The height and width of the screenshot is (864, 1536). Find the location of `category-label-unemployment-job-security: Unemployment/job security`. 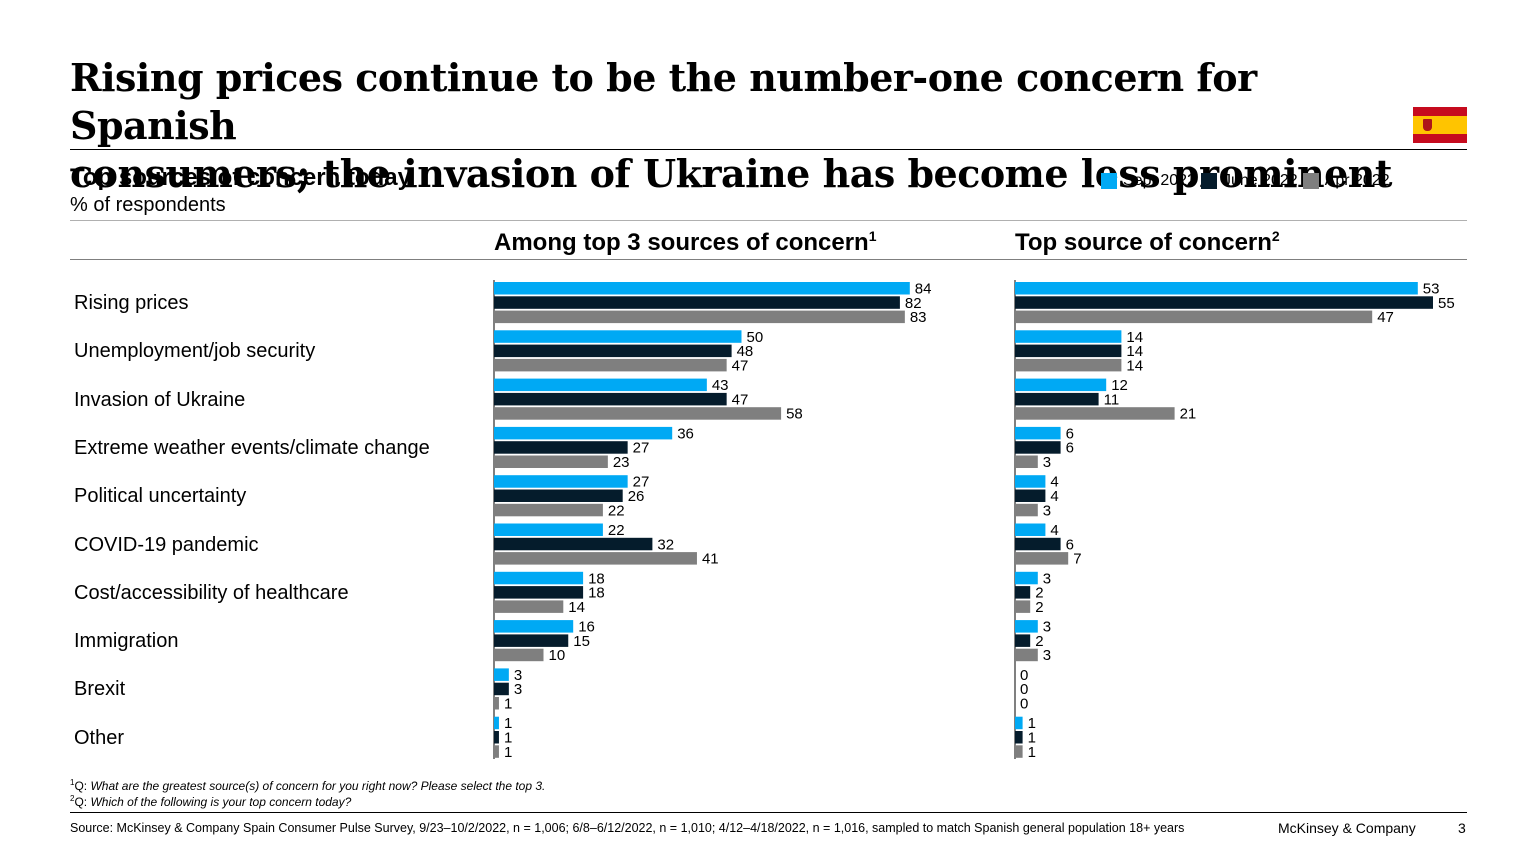

category-label-unemployment-job-security: Unemployment/job security is located at coordinates (195, 351).